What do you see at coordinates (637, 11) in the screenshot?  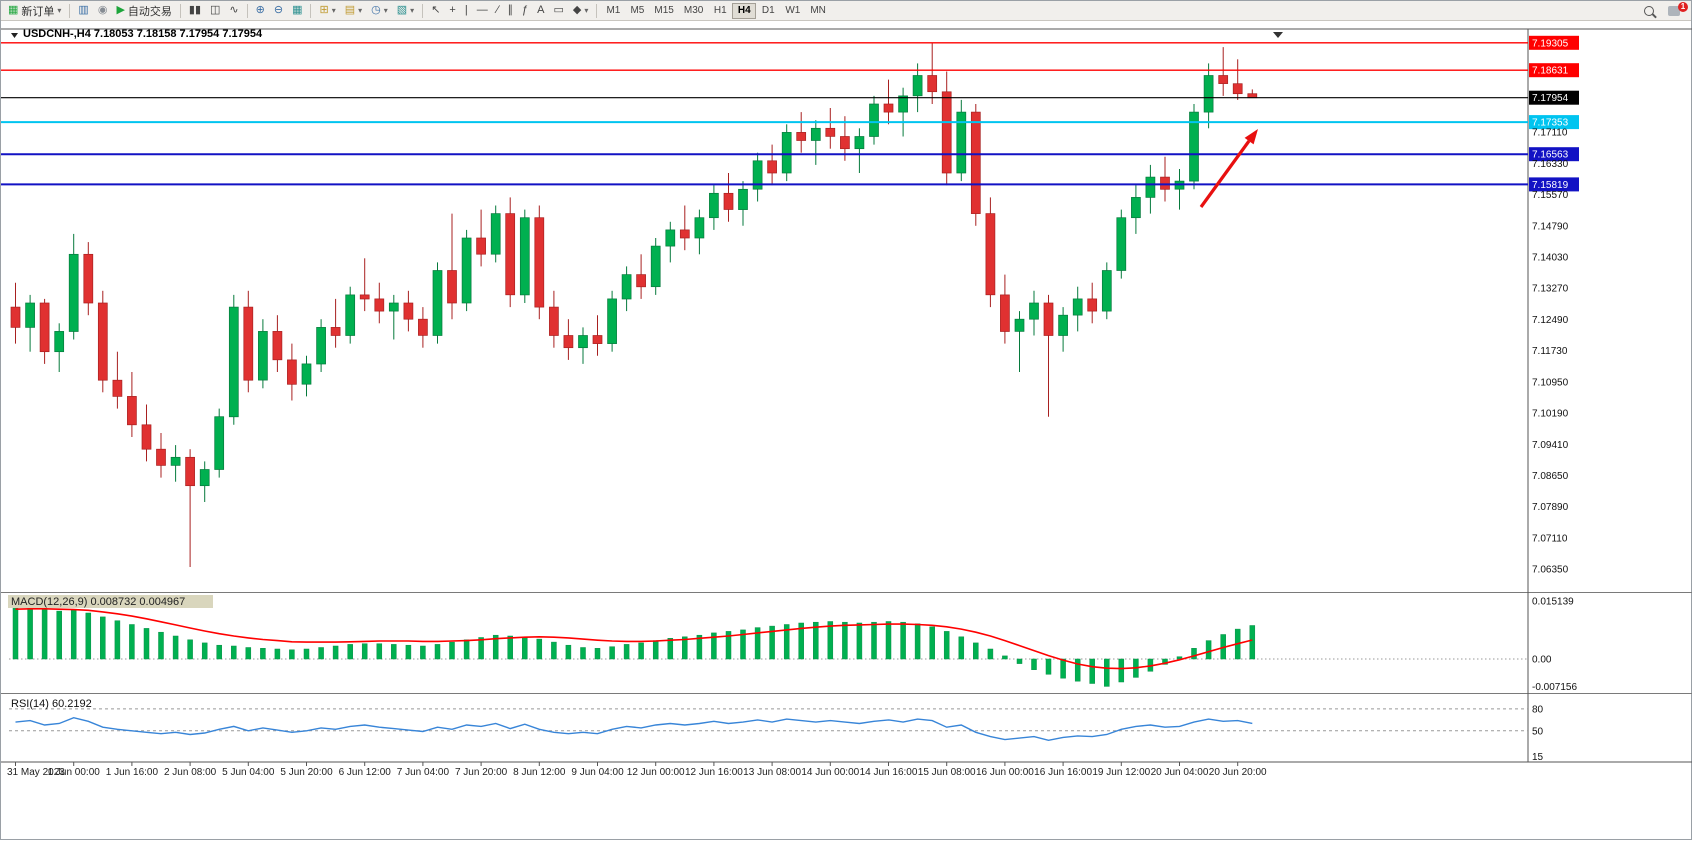 I see `timeframe-button-m5: M5` at bounding box center [637, 11].